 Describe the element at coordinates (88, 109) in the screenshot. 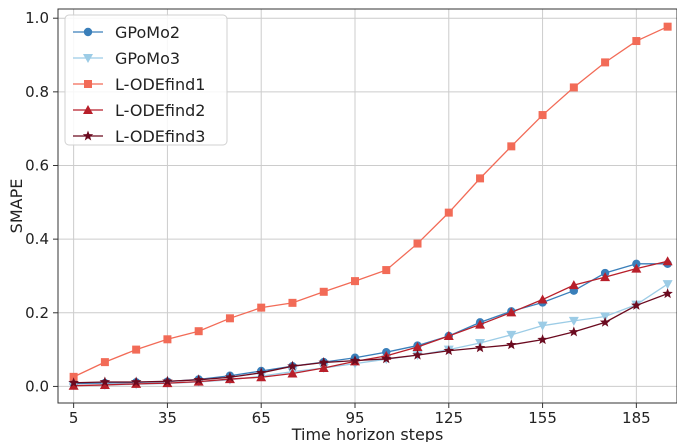

I see `legend-marker-l-odefind2` at that location.